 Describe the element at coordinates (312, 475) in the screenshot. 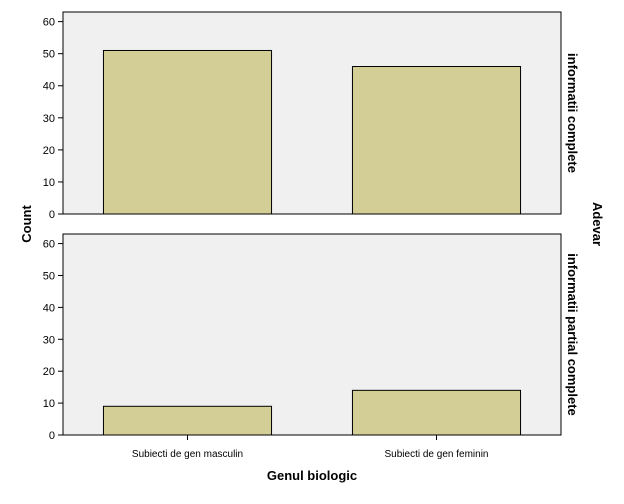

I see `x-axis-title: Genul biologic` at that location.